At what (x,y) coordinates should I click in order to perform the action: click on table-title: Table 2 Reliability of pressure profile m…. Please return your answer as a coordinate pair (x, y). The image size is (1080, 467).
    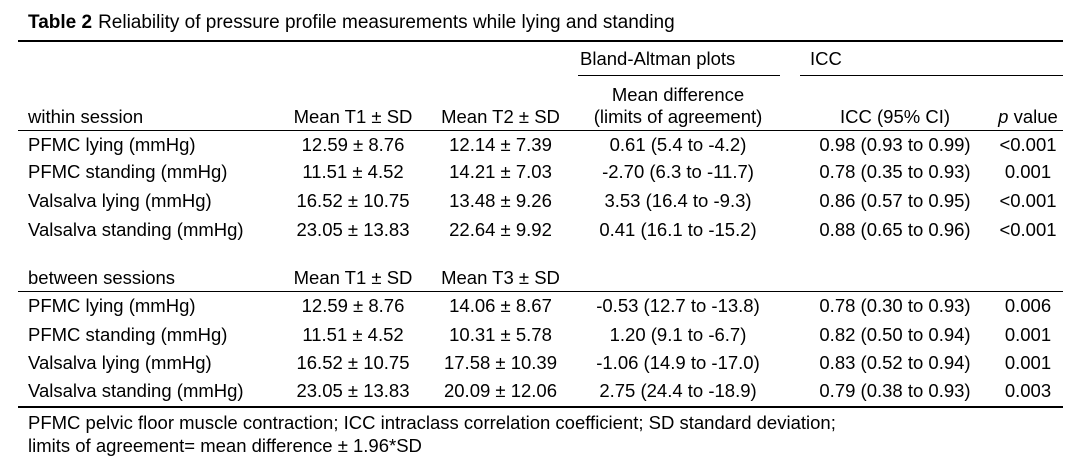
    Looking at the image, I should click on (351, 23).